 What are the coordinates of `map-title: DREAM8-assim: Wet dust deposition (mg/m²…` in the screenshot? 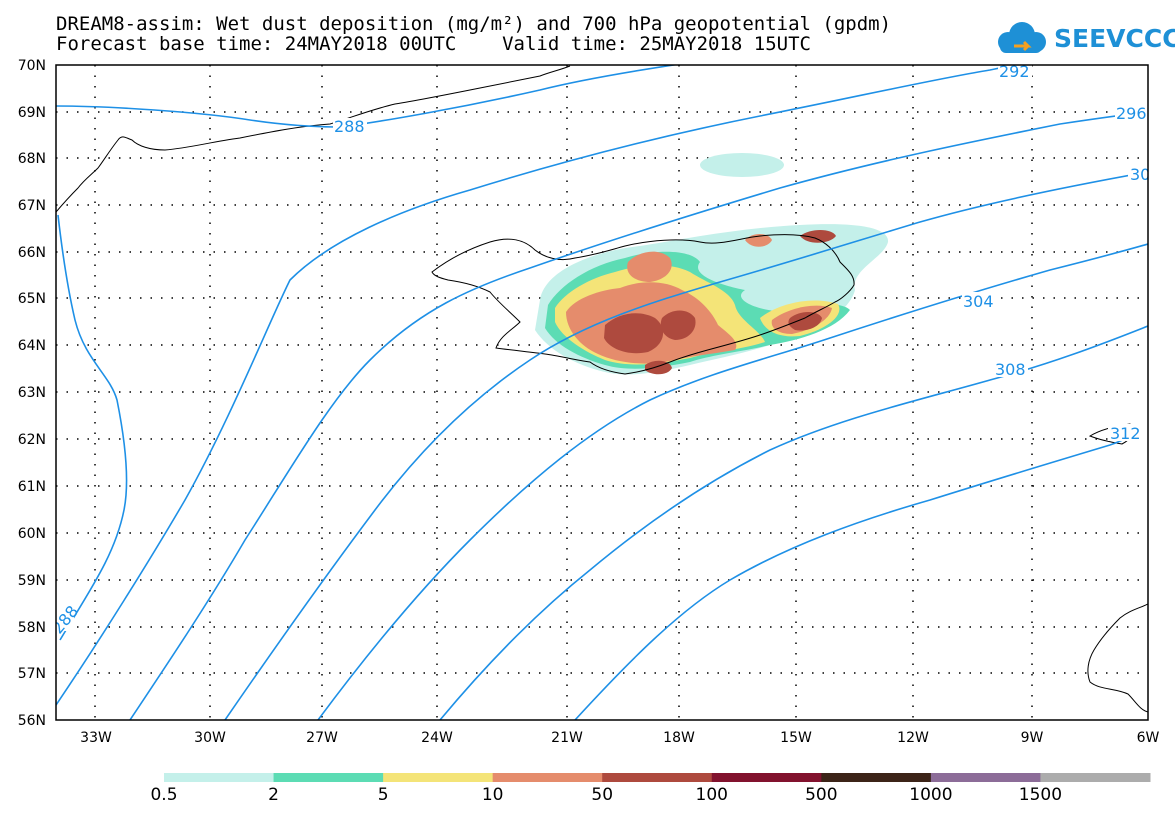 It's located at (474, 24).